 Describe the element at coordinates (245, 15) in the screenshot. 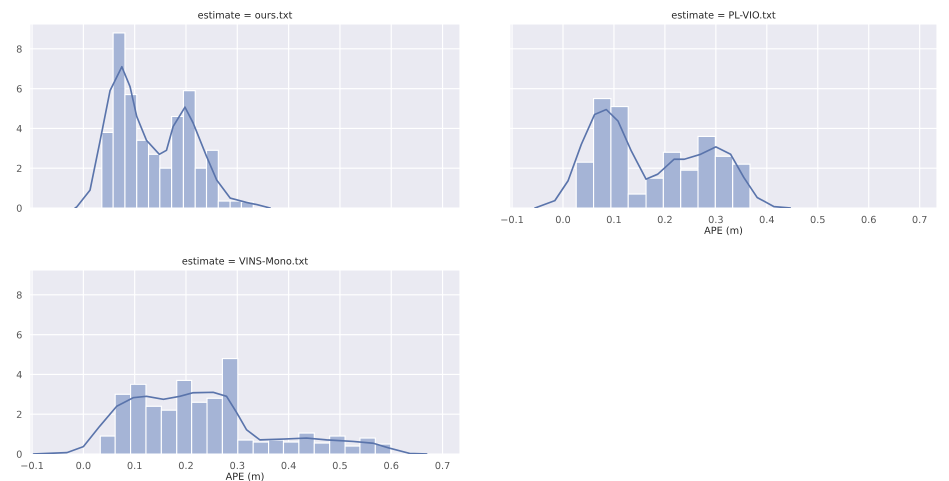

I see `chart-title: estimate = ours.txt` at that location.